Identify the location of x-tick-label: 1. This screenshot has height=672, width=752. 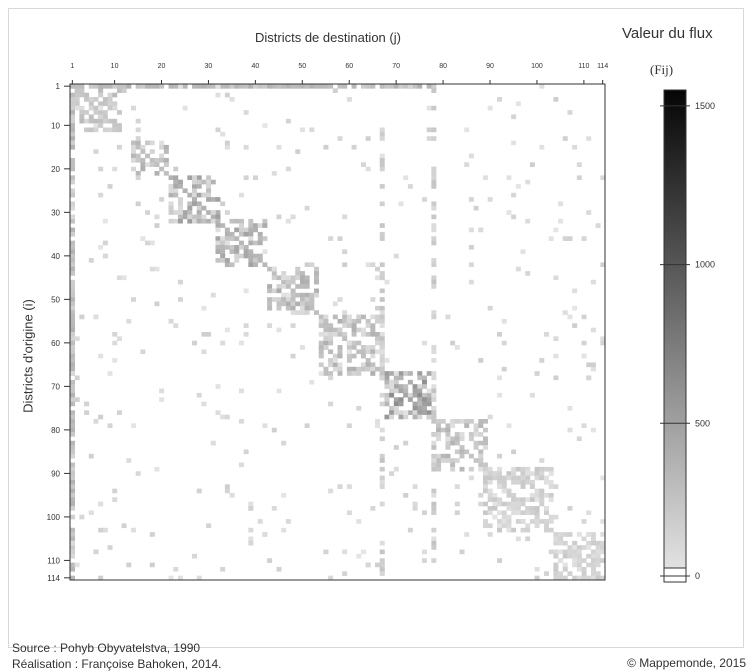
(72, 66).